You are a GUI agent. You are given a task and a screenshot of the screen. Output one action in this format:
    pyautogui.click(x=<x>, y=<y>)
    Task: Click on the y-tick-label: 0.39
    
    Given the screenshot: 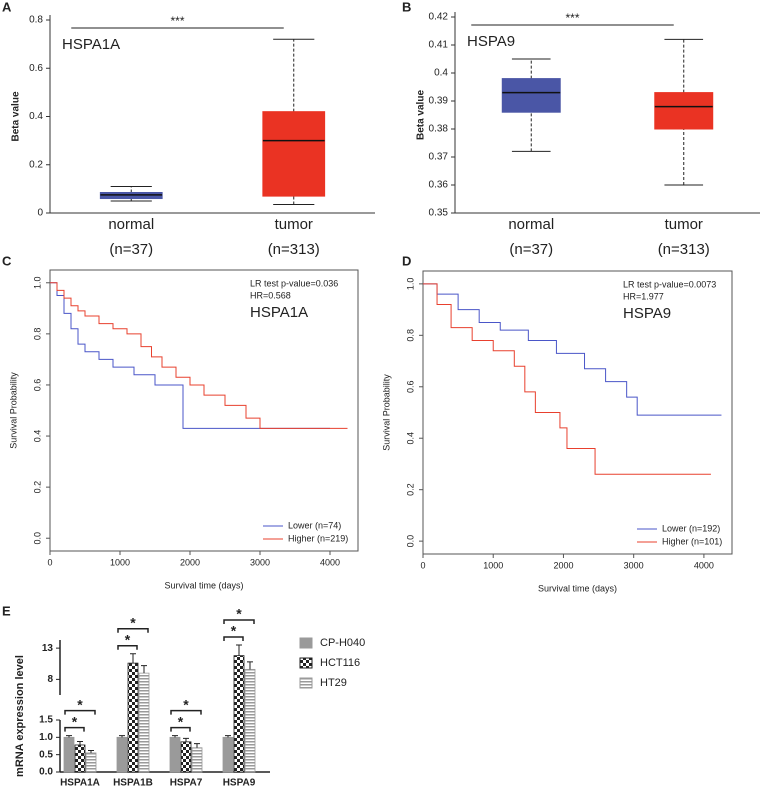 What is the action you would take?
    pyautogui.click(x=439, y=101)
    